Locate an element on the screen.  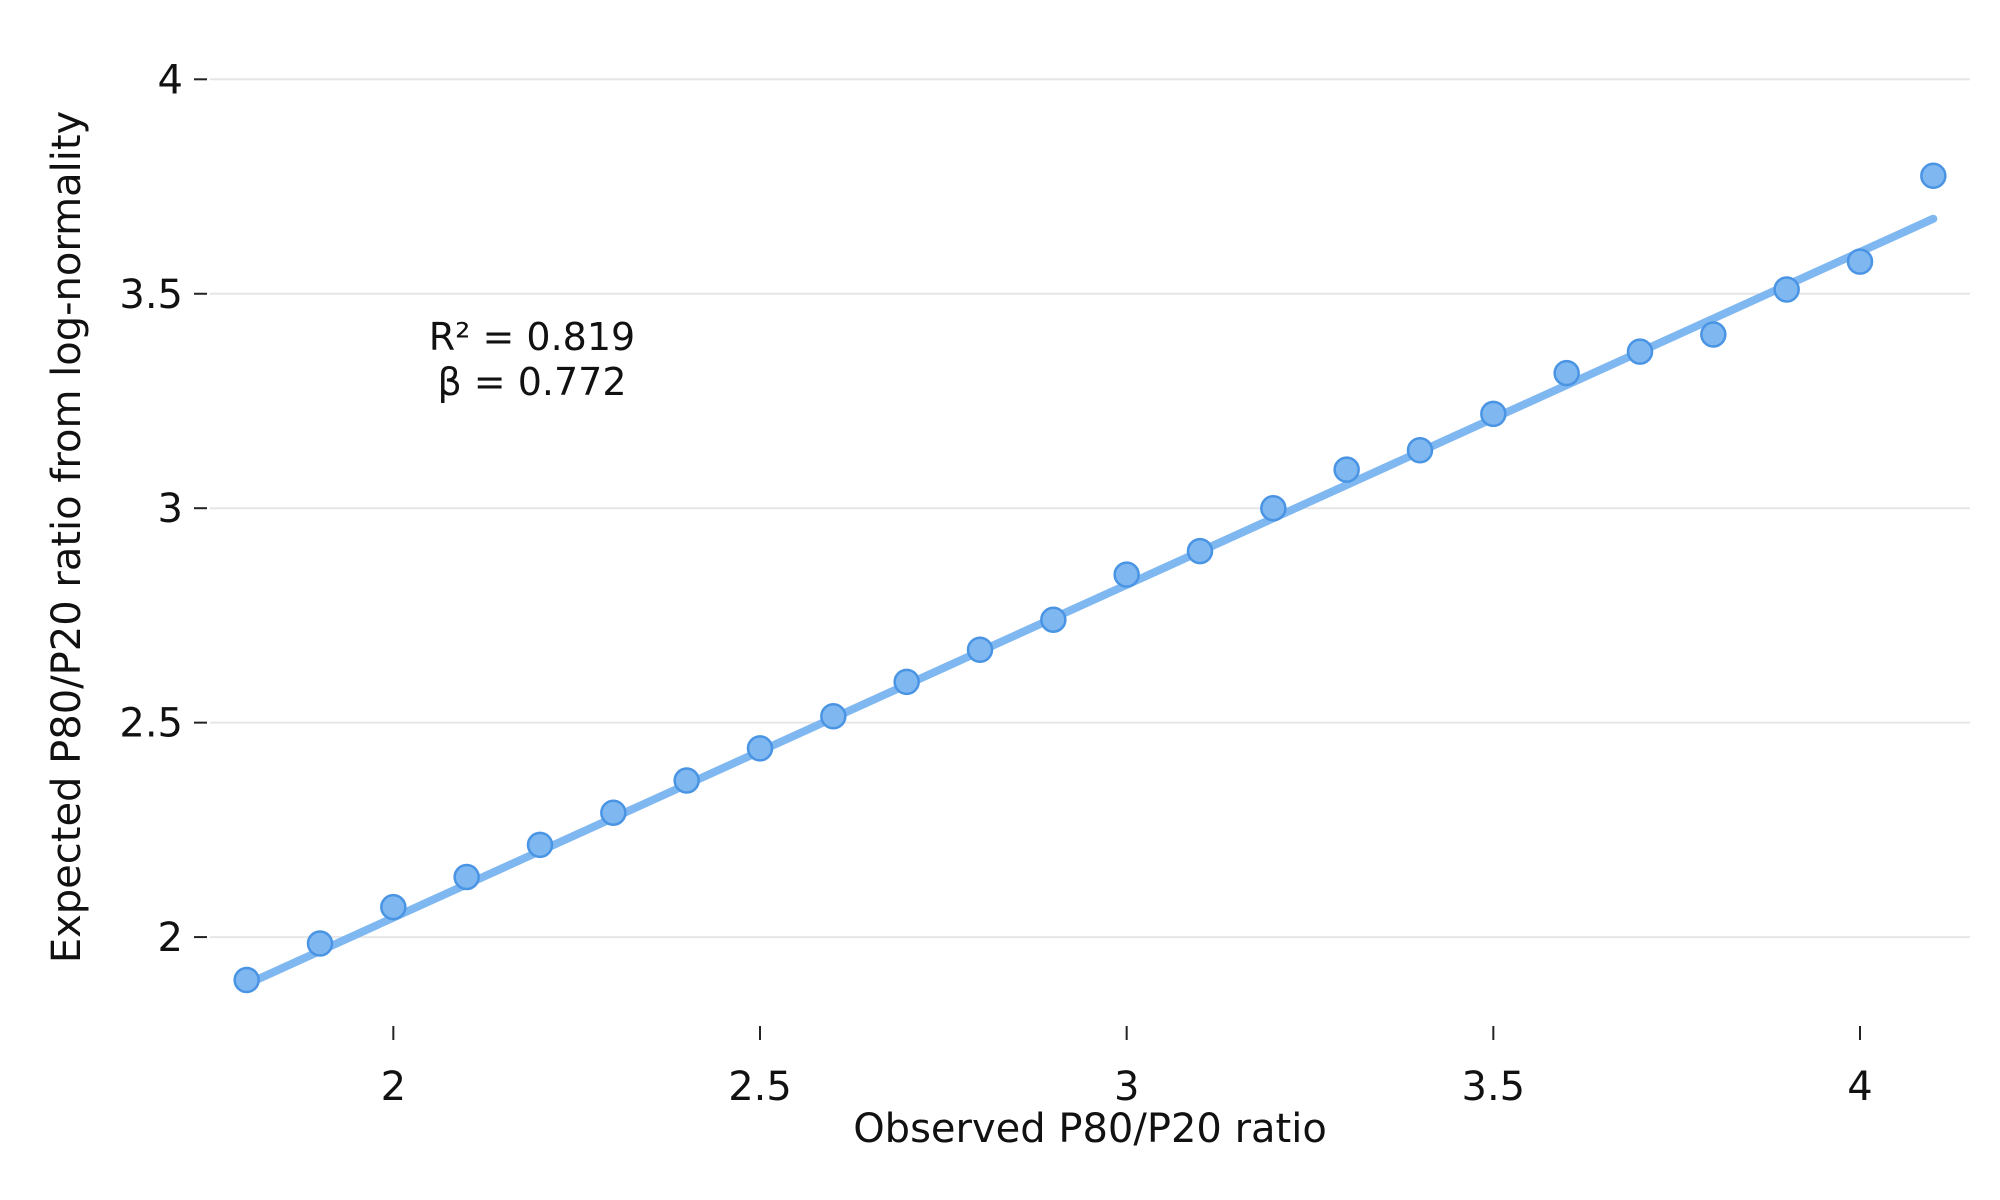
x-tick-label: 4 is located at coordinates (1859, 1087).